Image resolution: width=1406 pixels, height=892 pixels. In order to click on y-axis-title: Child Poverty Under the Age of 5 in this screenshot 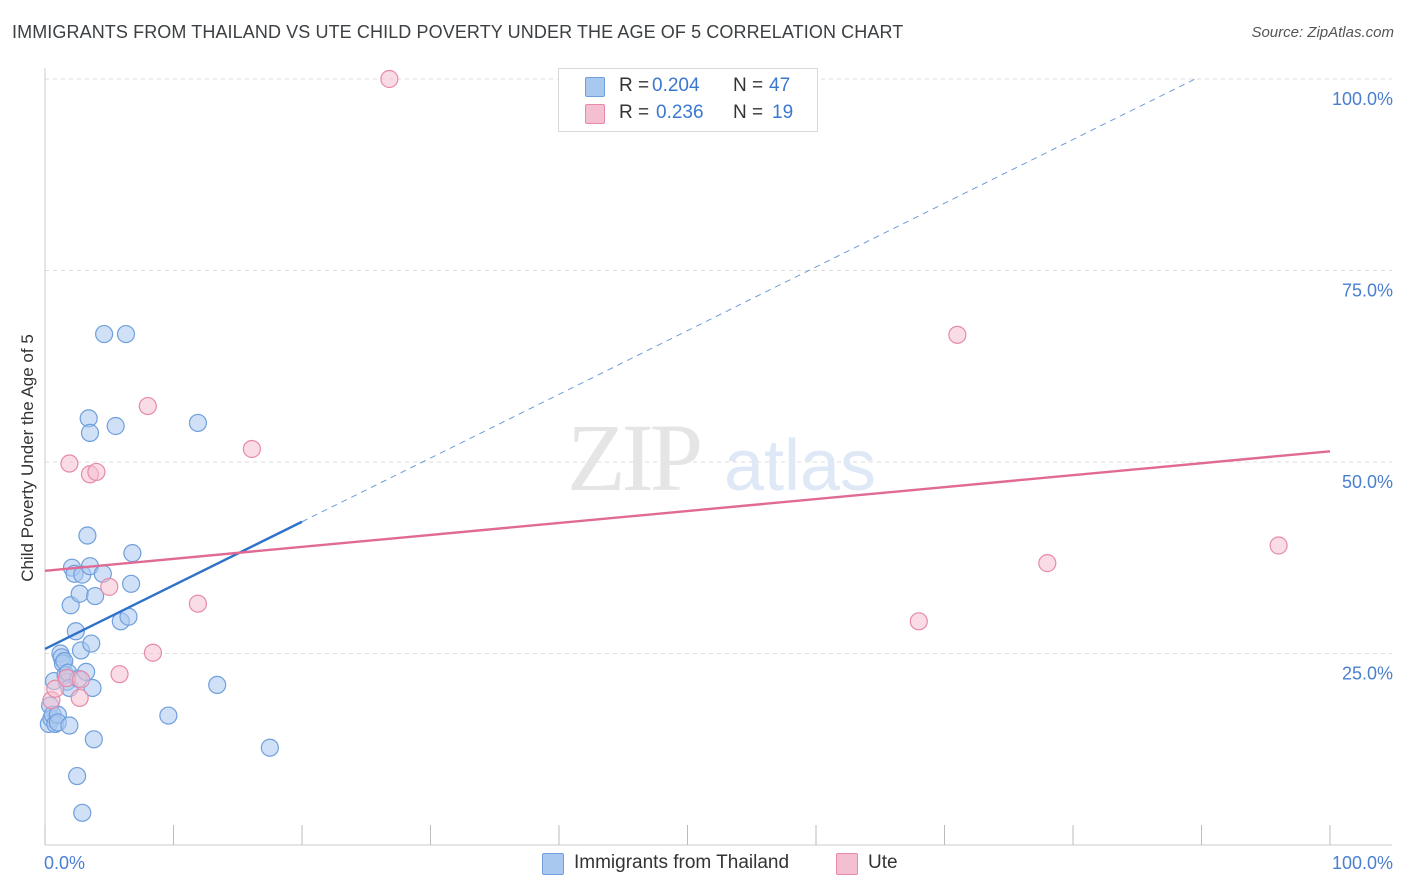, I will do `click(27, 458)`.